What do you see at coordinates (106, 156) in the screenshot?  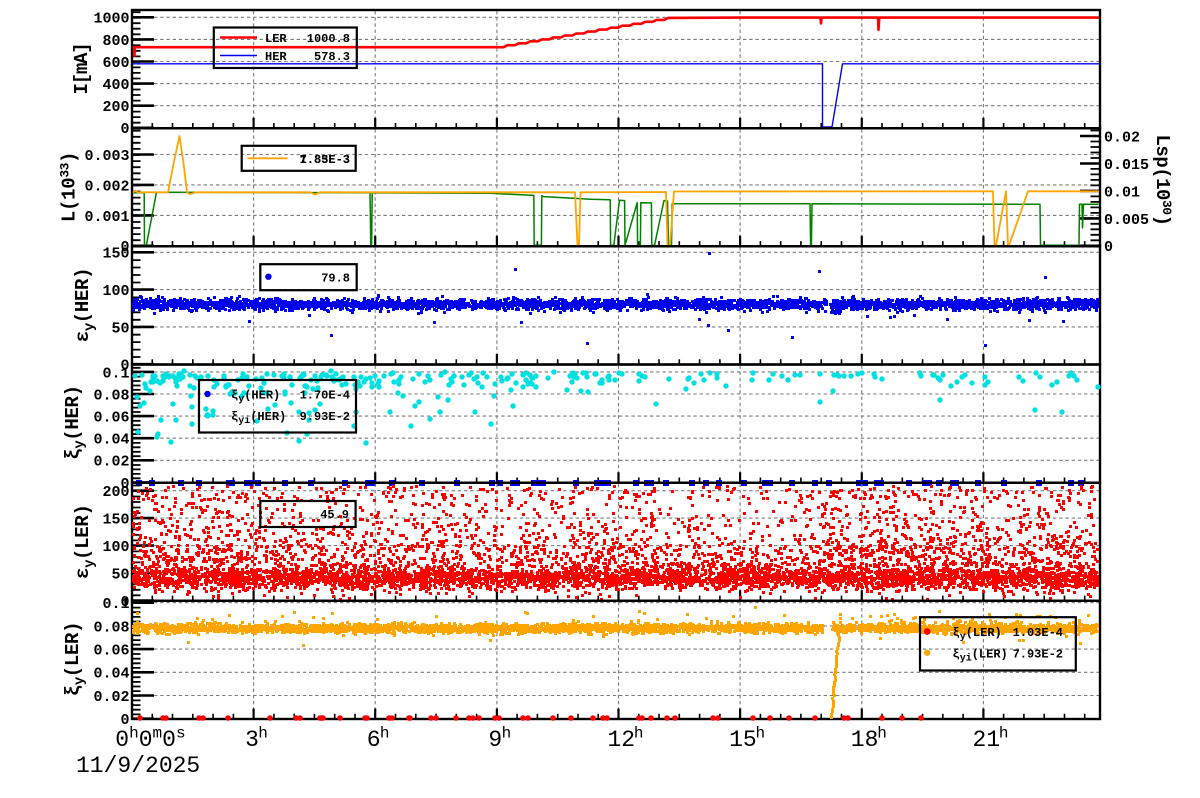 I see `svg-text: 0.003` at bounding box center [106, 156].